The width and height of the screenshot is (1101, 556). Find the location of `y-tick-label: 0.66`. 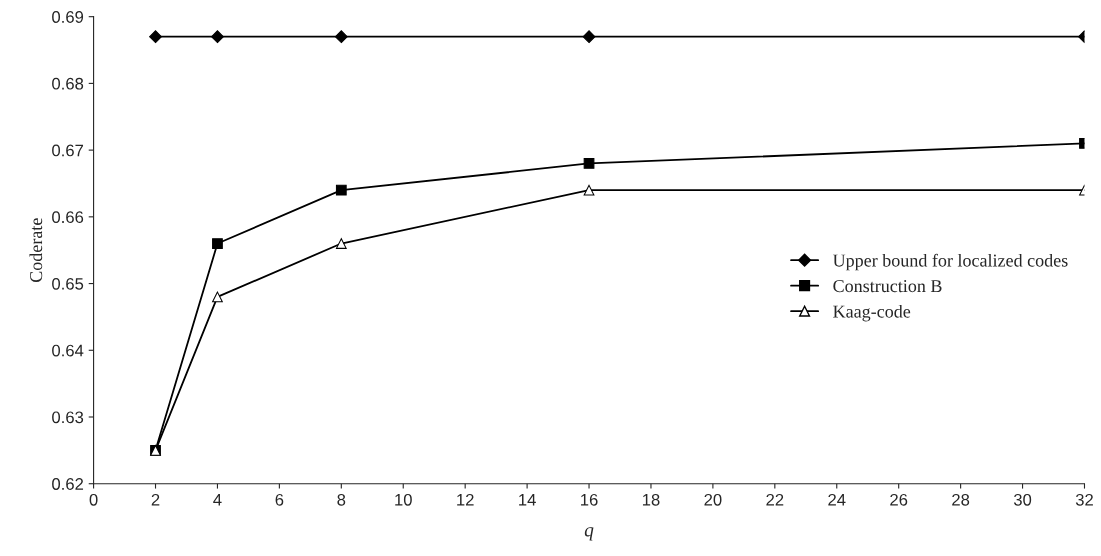

y-tick-label: 0.66 is located at coordinates (68, 217).